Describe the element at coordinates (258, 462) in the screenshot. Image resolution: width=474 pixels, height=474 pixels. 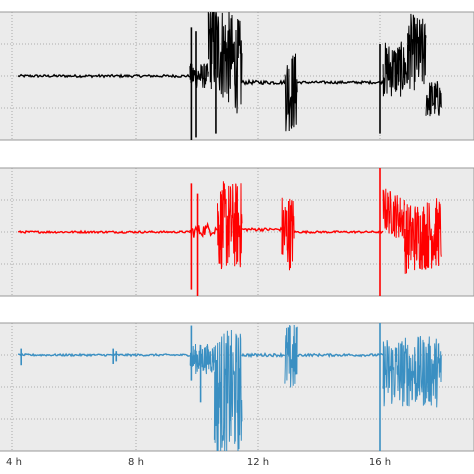
I see `x-tick-label: 12 h` at that location.